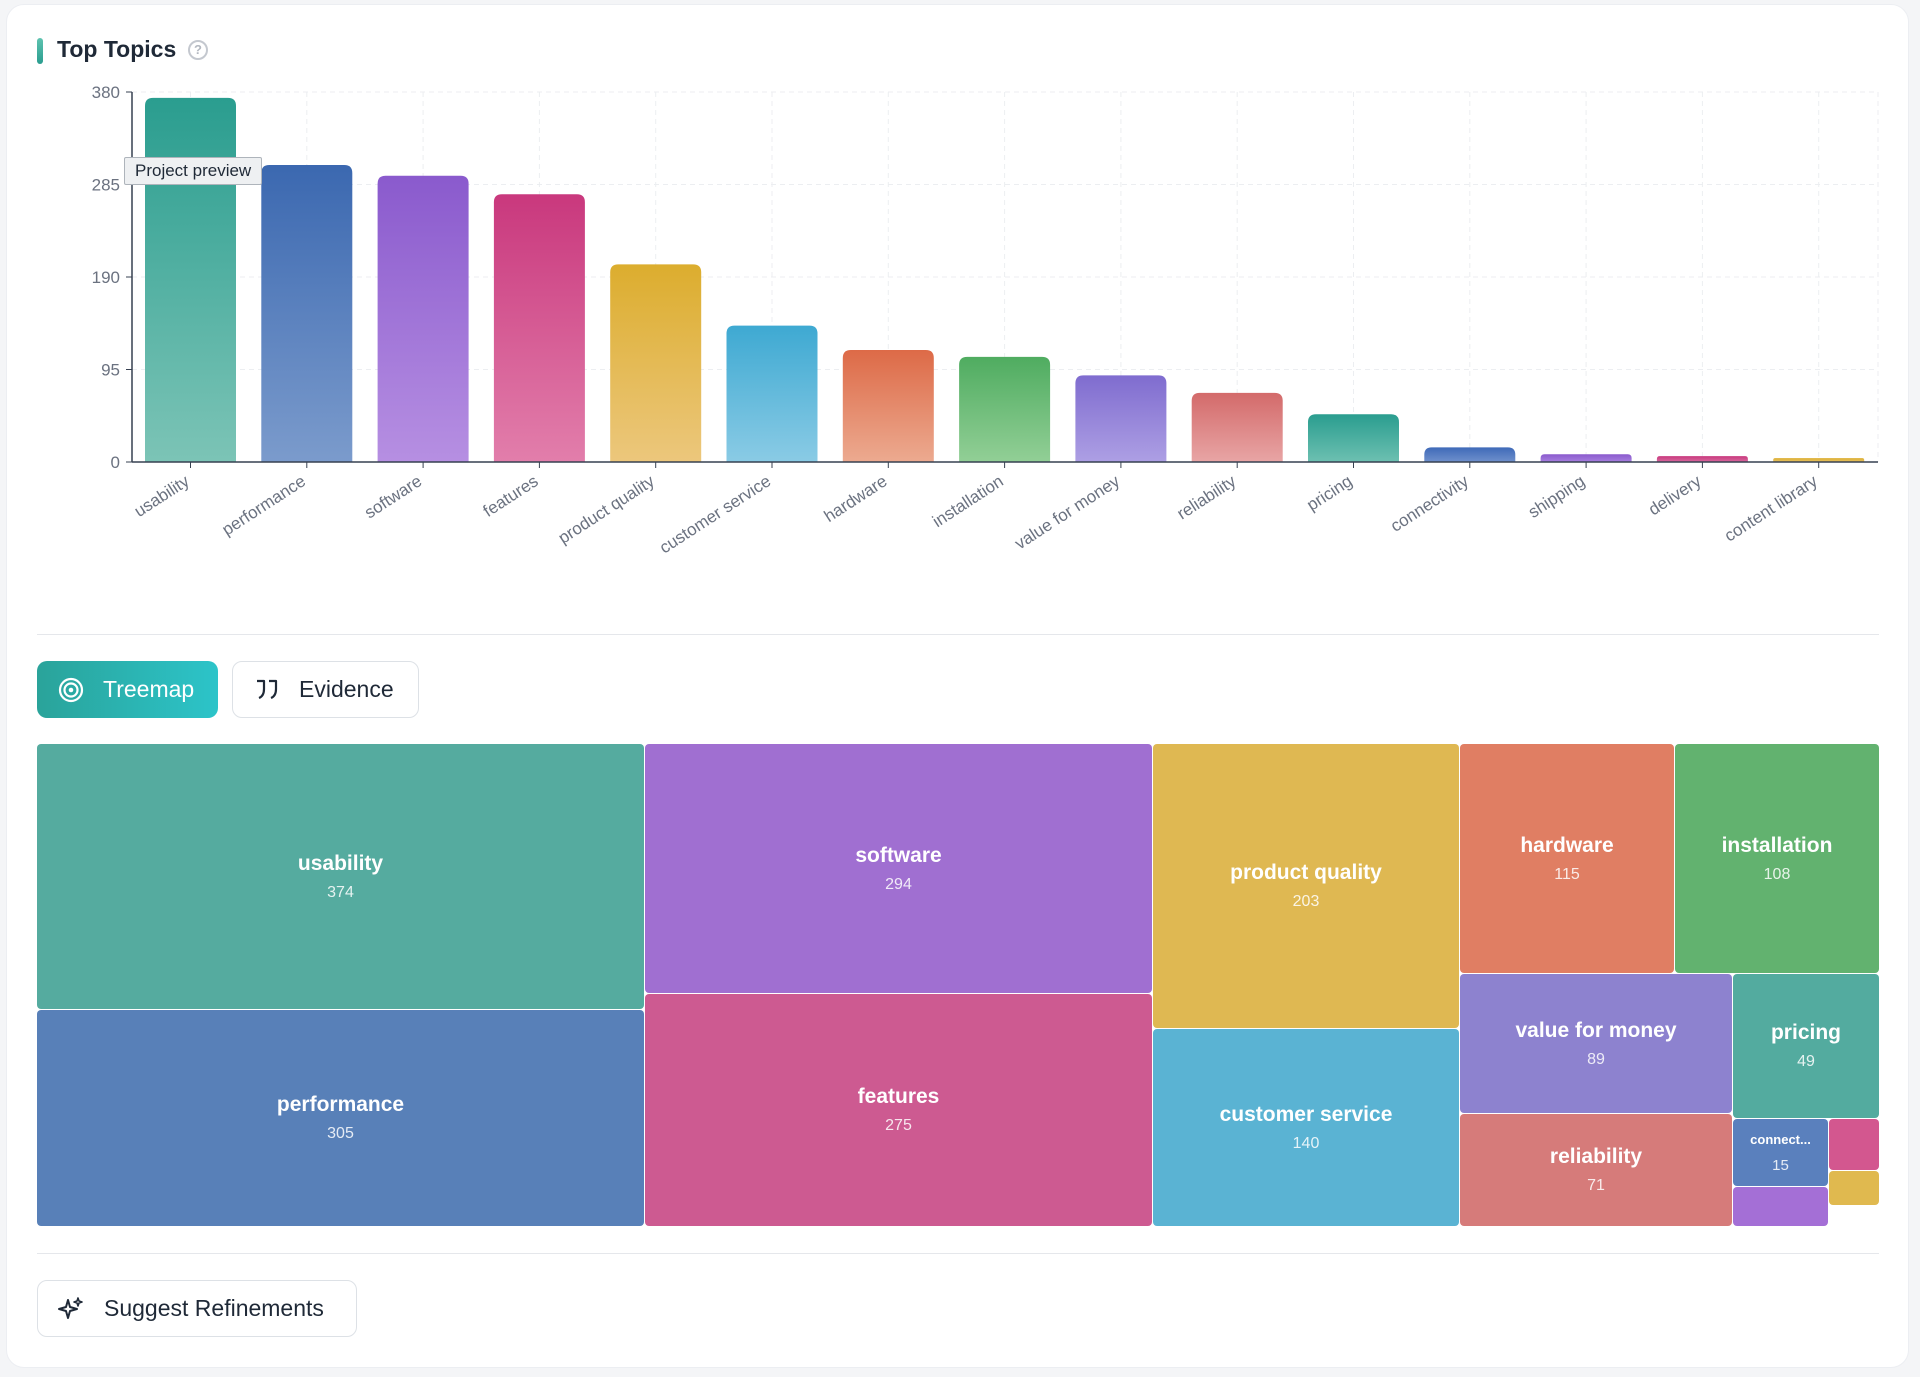  Describe the element at coordinates (1429, 503) in the screenshot. I see `x-tick-label: connectivity` at that location.